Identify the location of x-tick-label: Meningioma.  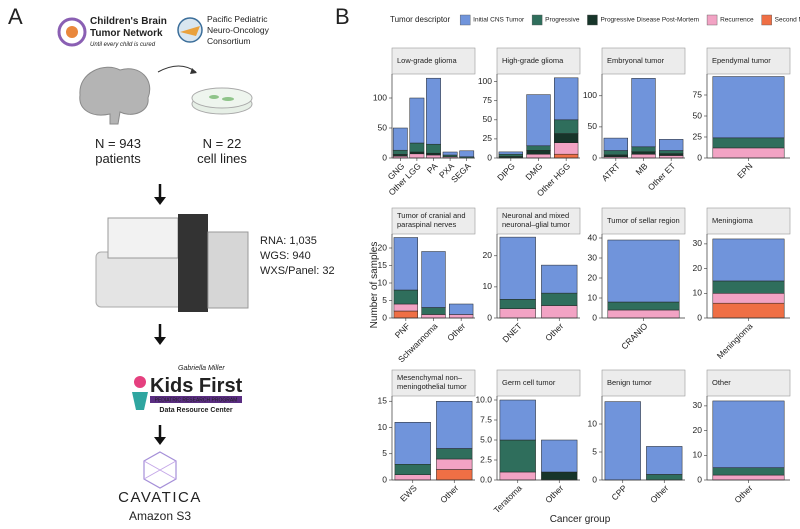
(735, 341).